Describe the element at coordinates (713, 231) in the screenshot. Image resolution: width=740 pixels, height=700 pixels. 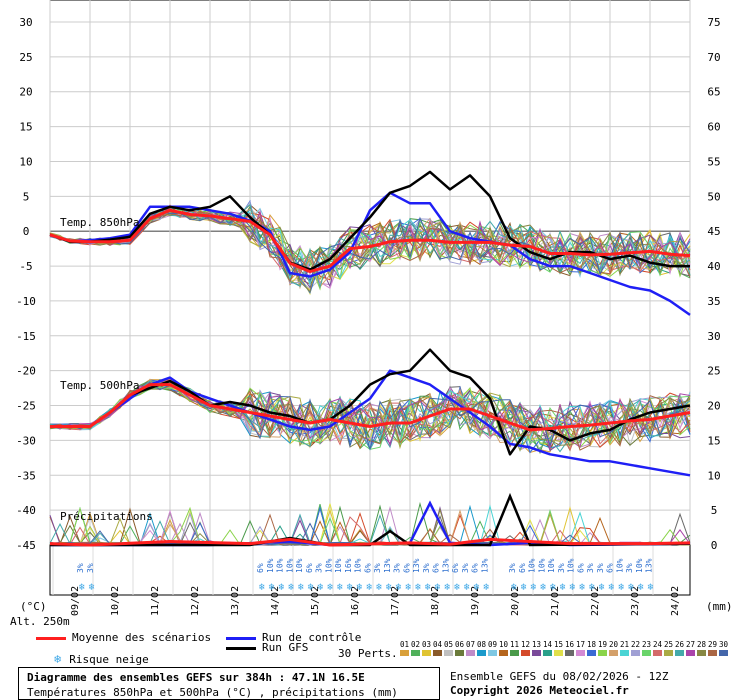
I see `right-tick-label: 45` at that location.